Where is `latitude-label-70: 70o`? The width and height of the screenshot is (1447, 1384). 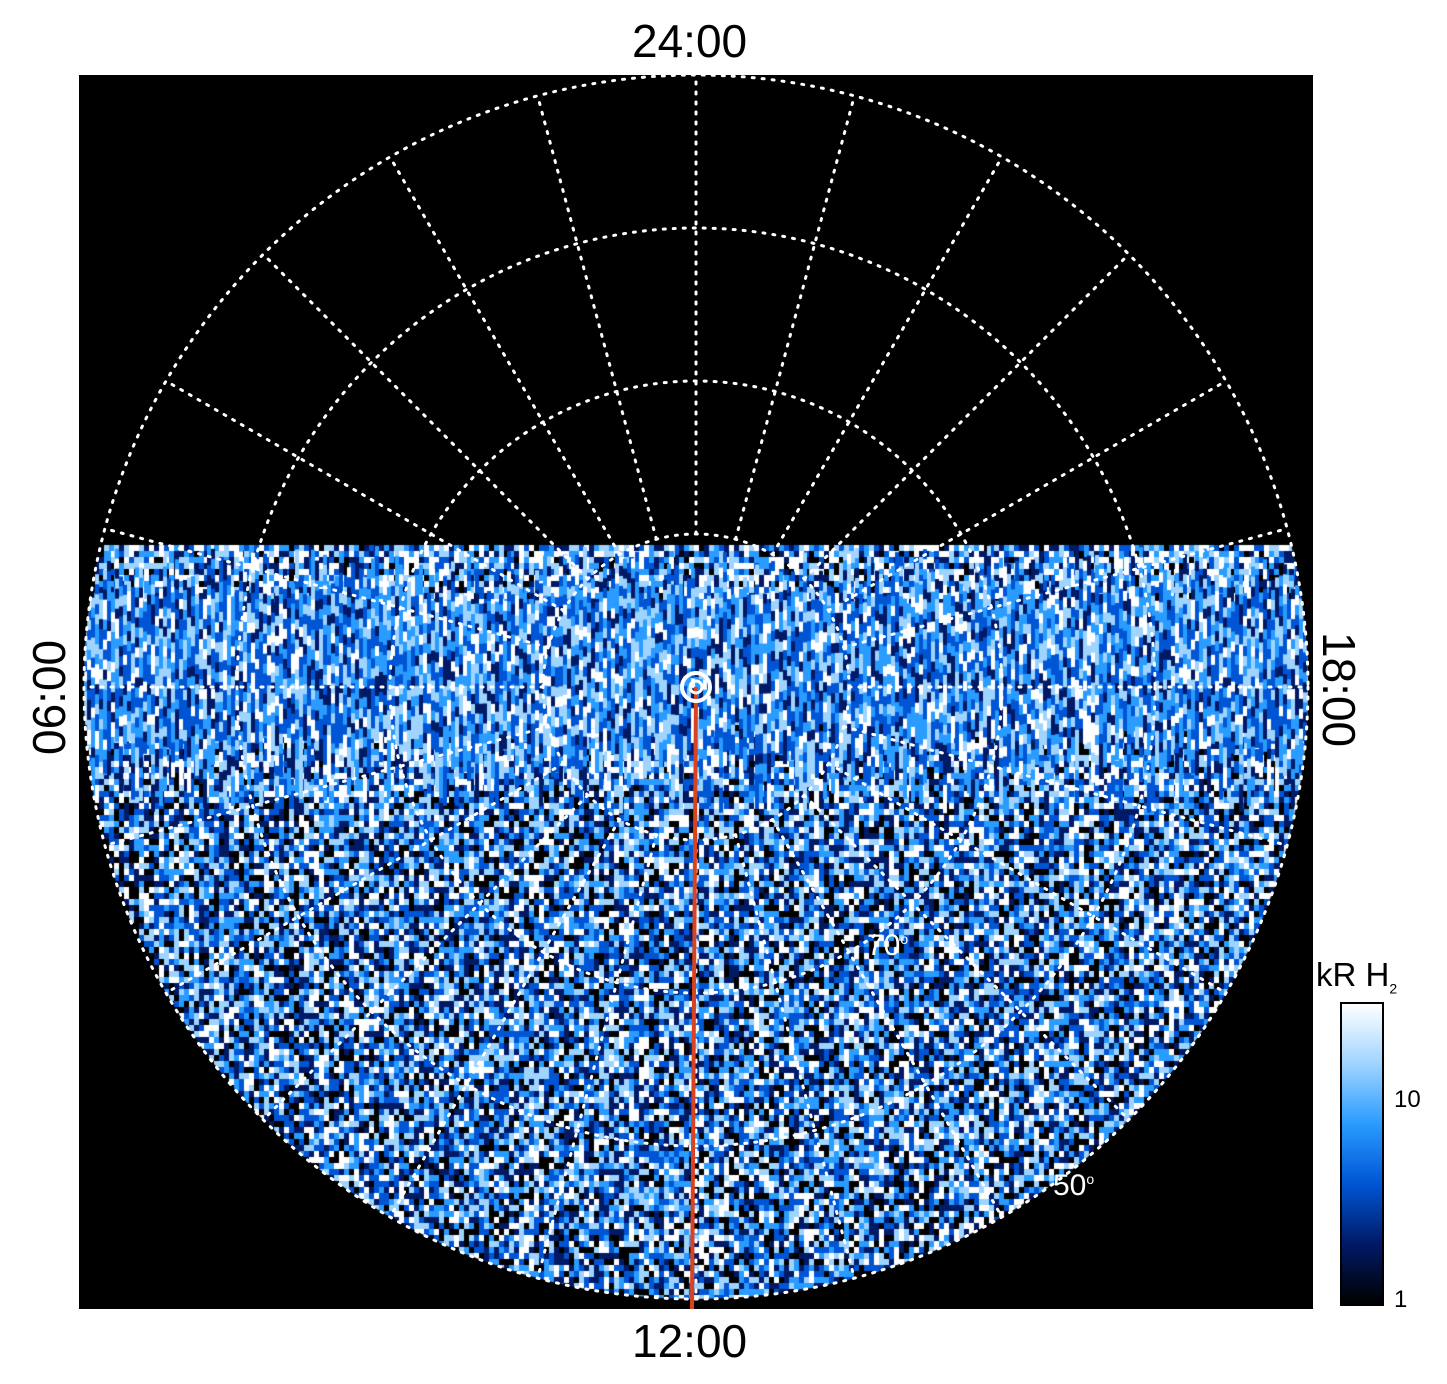 latitude-label-70: 70o is located at coordinates (888, 945).